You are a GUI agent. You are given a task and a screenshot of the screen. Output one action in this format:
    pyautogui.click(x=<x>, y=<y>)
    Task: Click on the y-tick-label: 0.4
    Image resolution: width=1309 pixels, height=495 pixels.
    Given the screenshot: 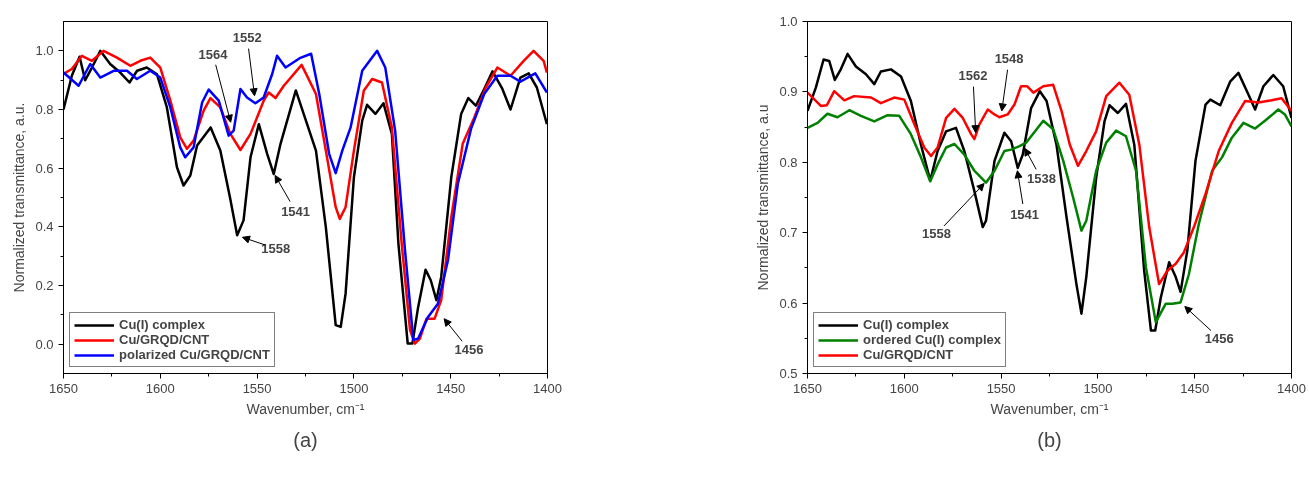 What is the action you would take?
    pyautogui.click(x=44, y=227)
    